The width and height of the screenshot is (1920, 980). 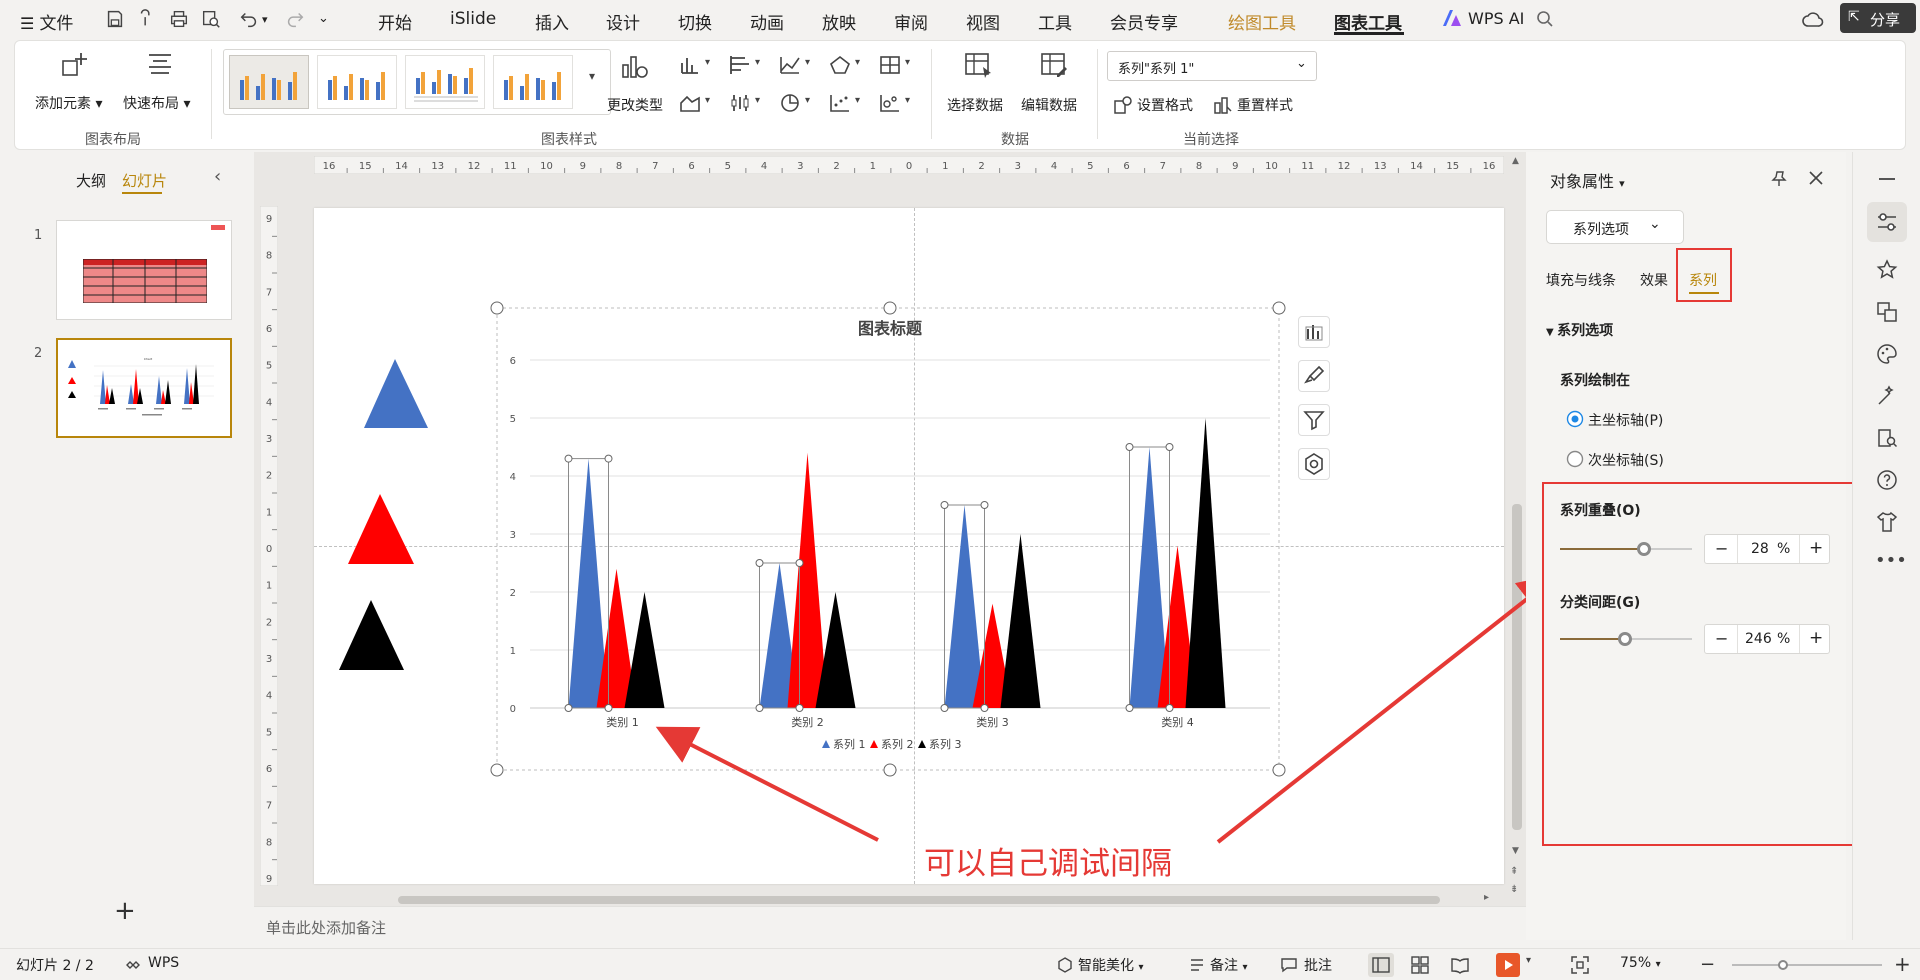 I want to click on overlap-slider-track, so click(x=1626, y=549).